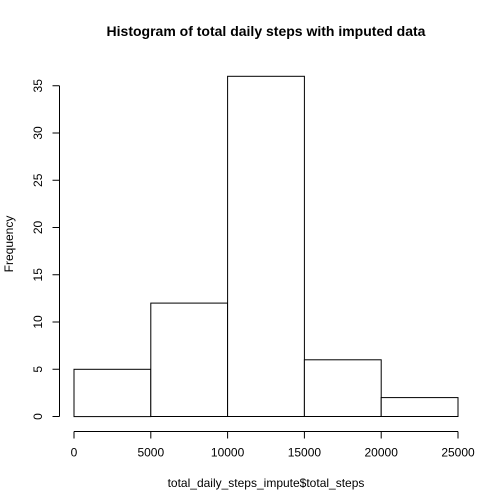 The height and width of the screenshot is (504, 504). What do you see at coordinates (38, 86) in the screenshot?
I see `y-tick-label: 35` at bounding box center [38, 86].